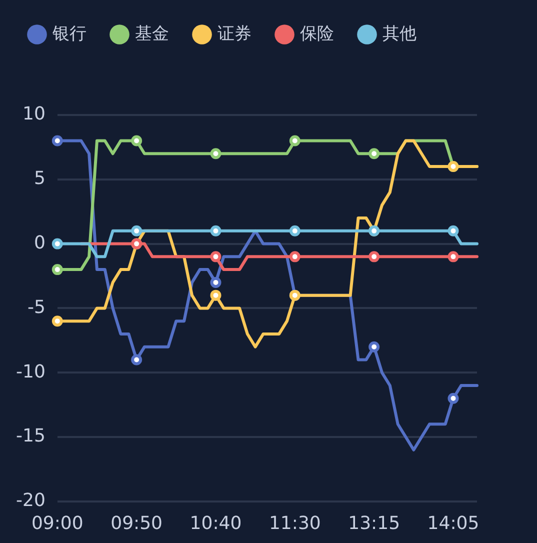 This screenshot has width=537, height=543. Describe the element at coordinates (136, 523) in the screenshot. I see `x-tick-label: 09:50` at that location.